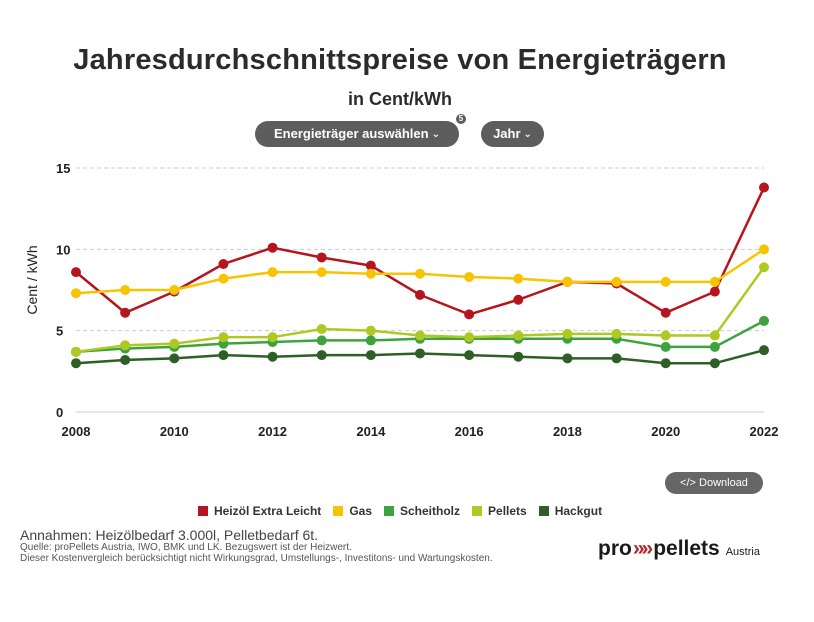 The height and width of the screenshot is (622, 814). I want to click on chevron-down-icon: ⌄, so click(527, 134).